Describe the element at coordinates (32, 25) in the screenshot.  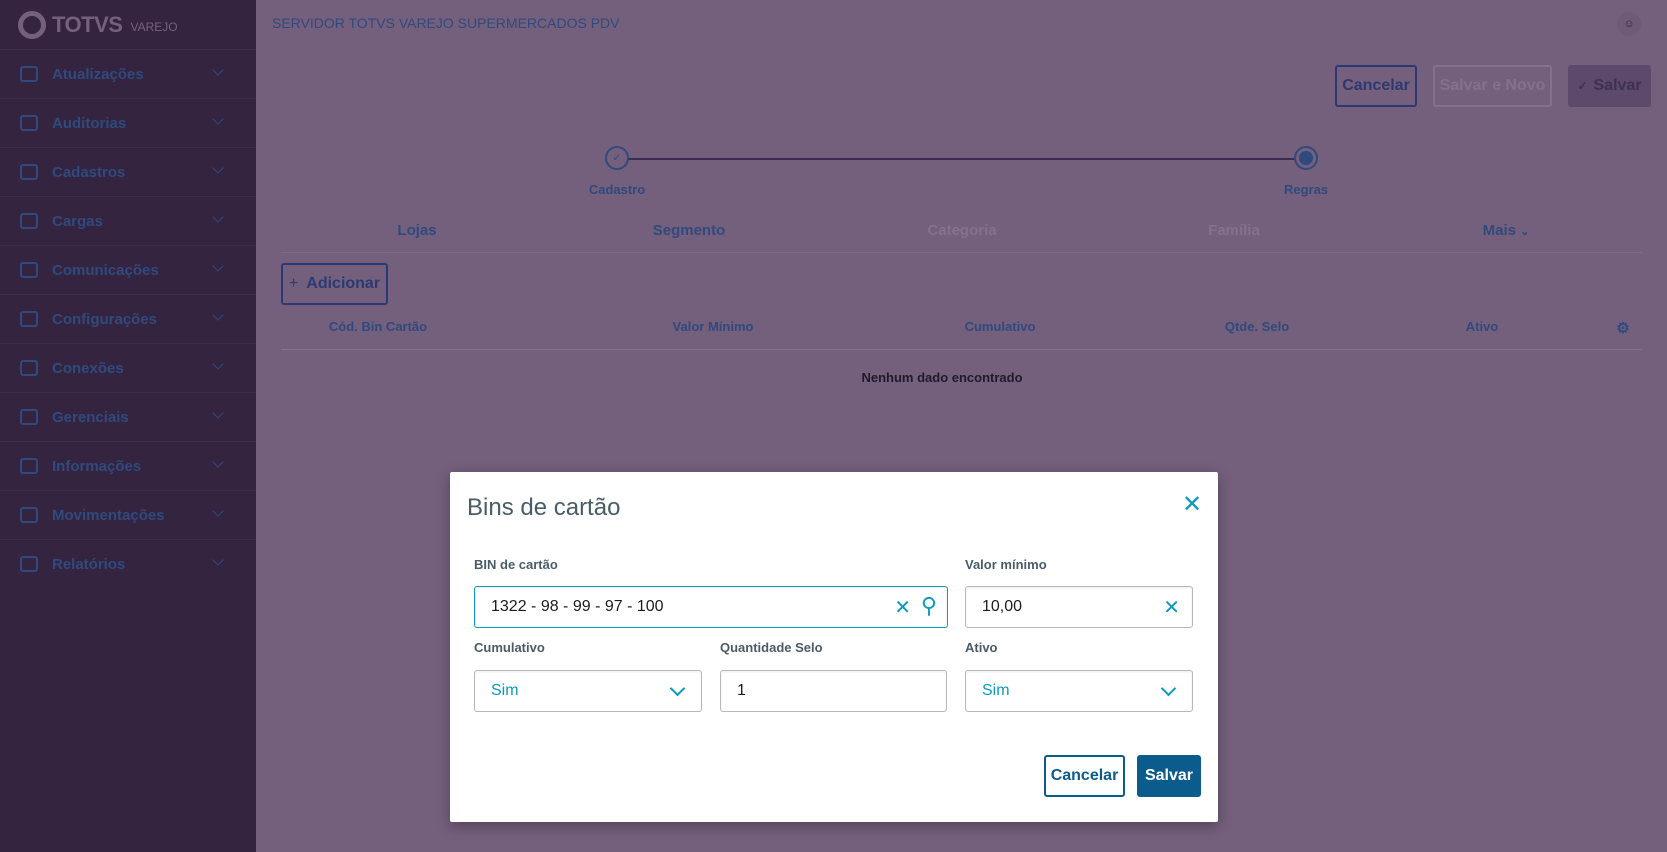
I see `logo-icon` at that location.